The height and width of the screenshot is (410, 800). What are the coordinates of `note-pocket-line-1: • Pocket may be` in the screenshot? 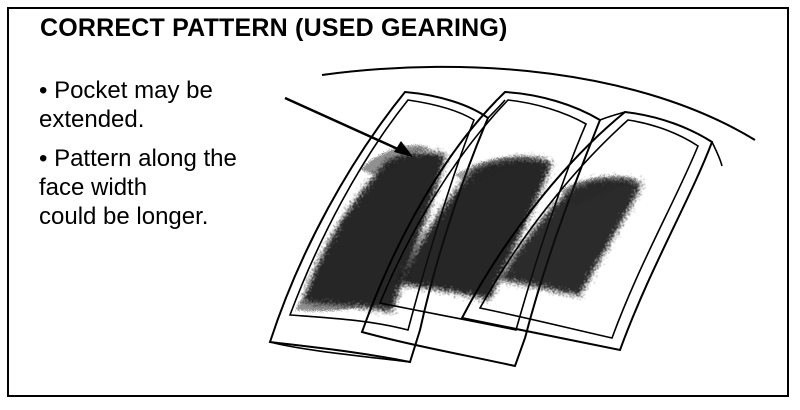 It's located at (126, 90).